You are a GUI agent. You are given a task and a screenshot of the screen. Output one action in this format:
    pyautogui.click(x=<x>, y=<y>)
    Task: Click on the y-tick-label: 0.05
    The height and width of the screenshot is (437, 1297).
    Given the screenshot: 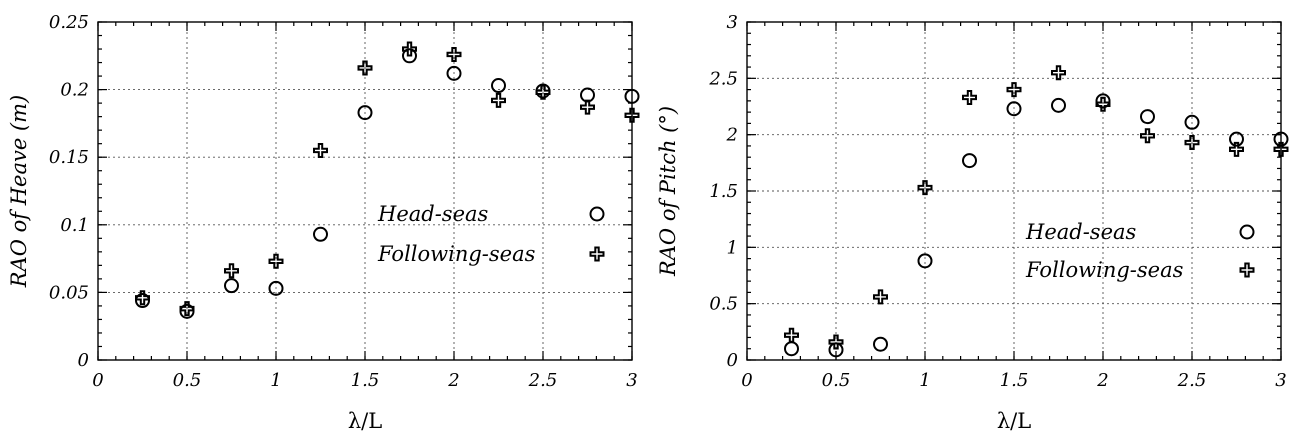 What is the action you would take?
    pyautogui.click(x=69, y=292)
    